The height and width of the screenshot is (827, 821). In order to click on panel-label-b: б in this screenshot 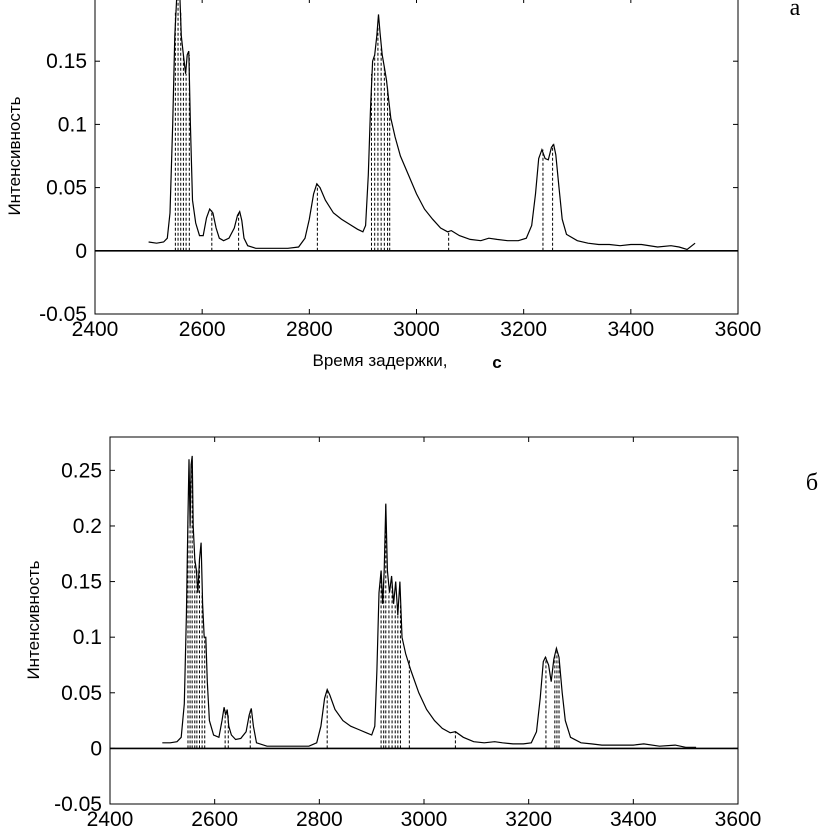, I will do `click(812, 483)`.